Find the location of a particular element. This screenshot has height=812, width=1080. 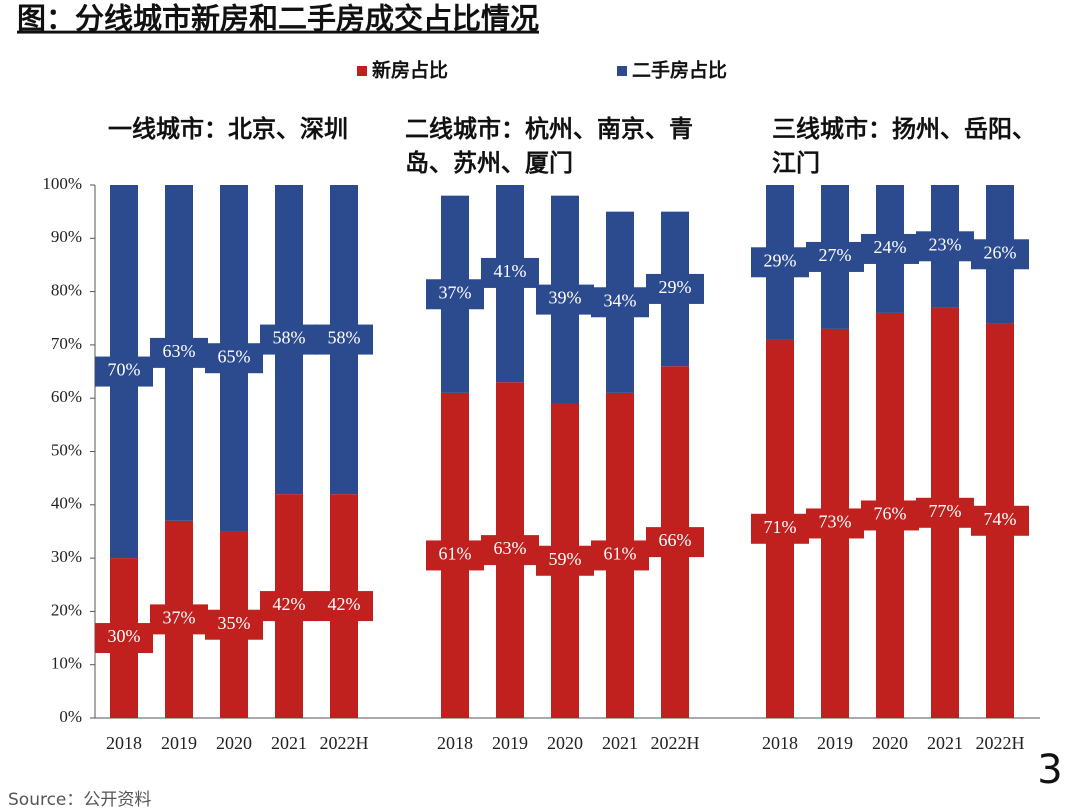

value-label: 39% is located at coordinates (565, 298).